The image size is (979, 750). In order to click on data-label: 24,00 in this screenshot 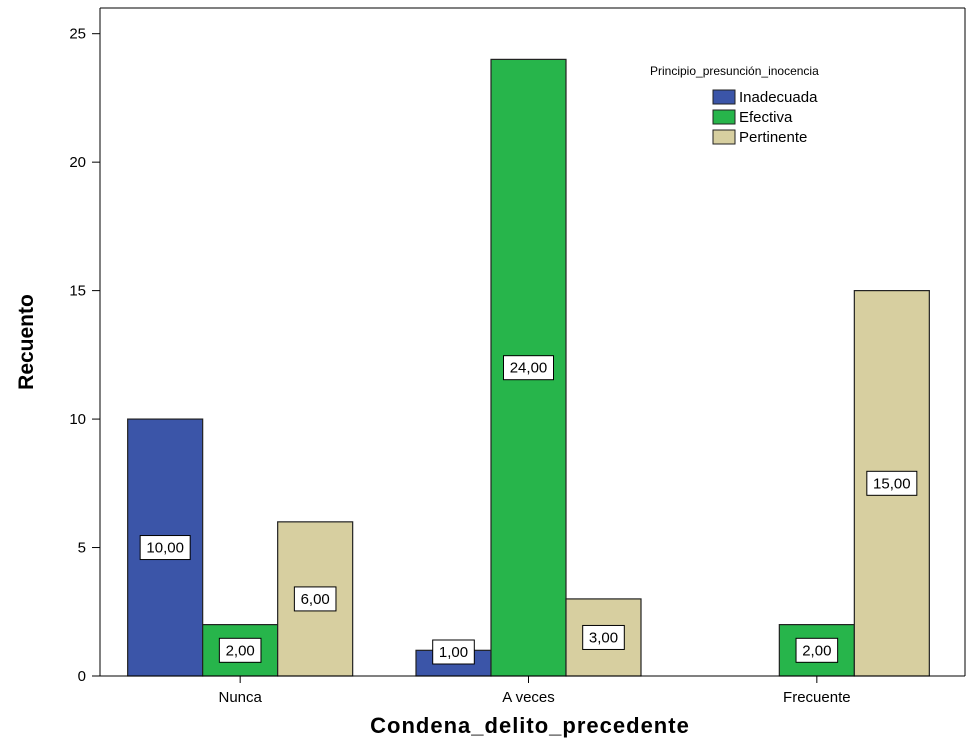, I will do `click(529, 368)`.